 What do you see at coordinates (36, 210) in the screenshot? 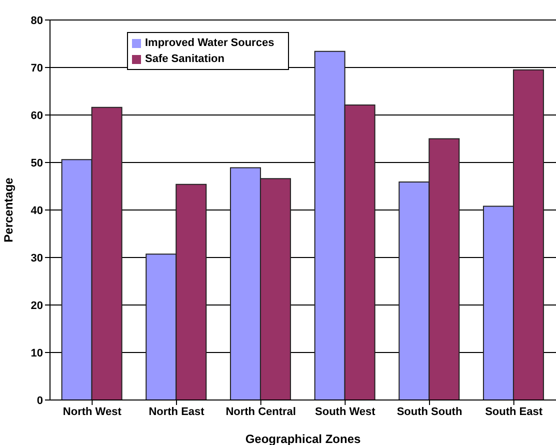
I see `y-tick-label: 40` at bounding box center [36, 210].